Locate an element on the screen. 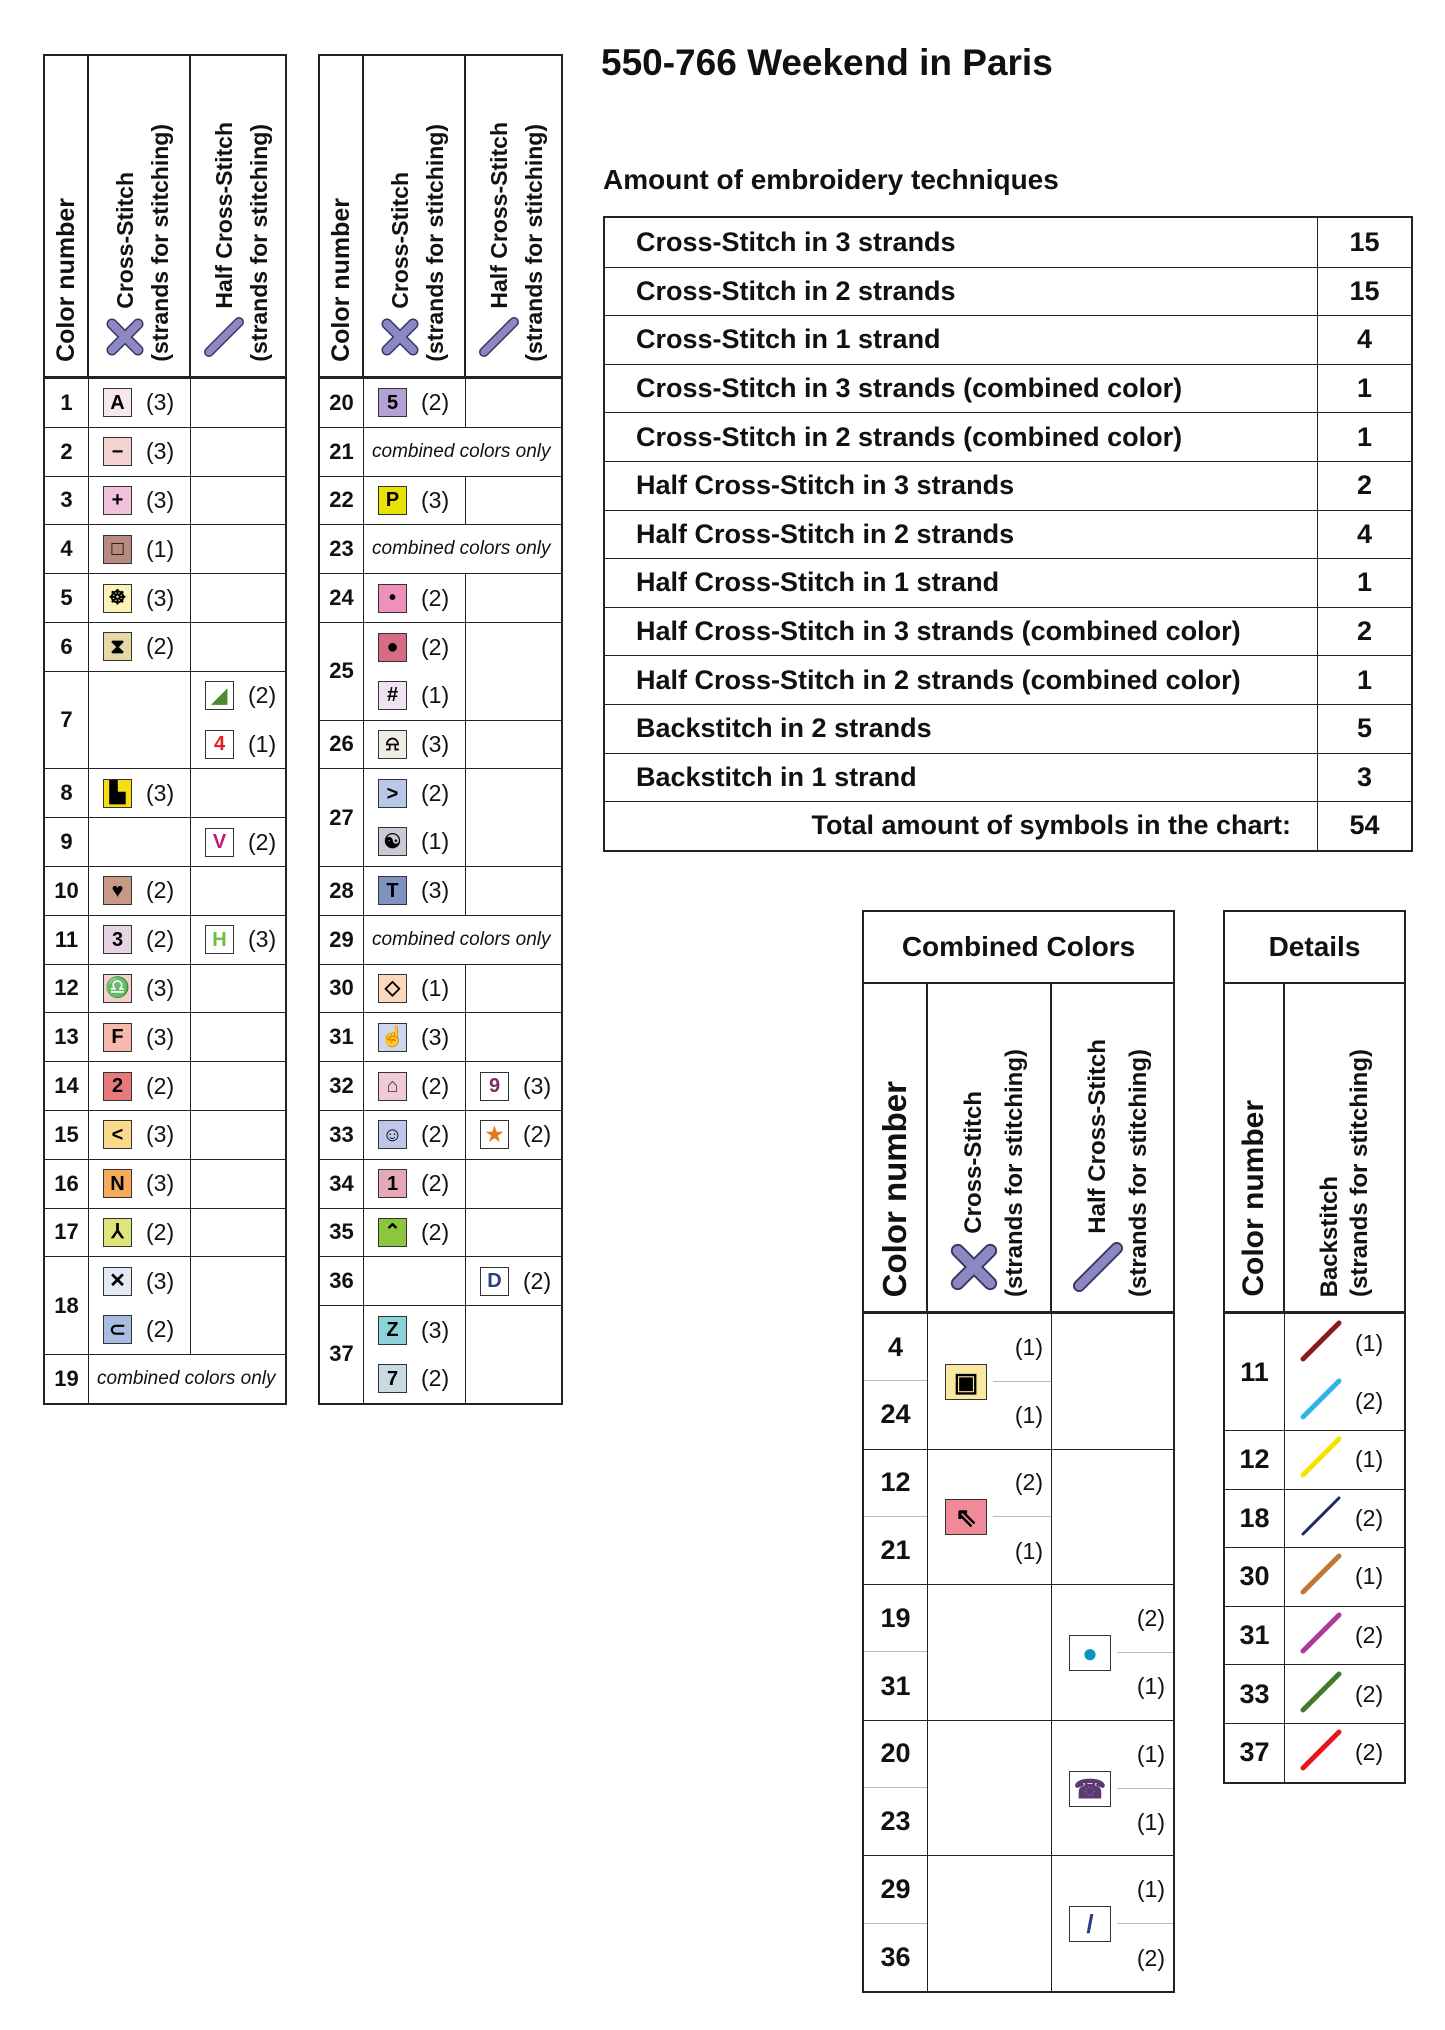 The image size is (1445, 2030). details-title: Details is located at coordinates (1314, 948).